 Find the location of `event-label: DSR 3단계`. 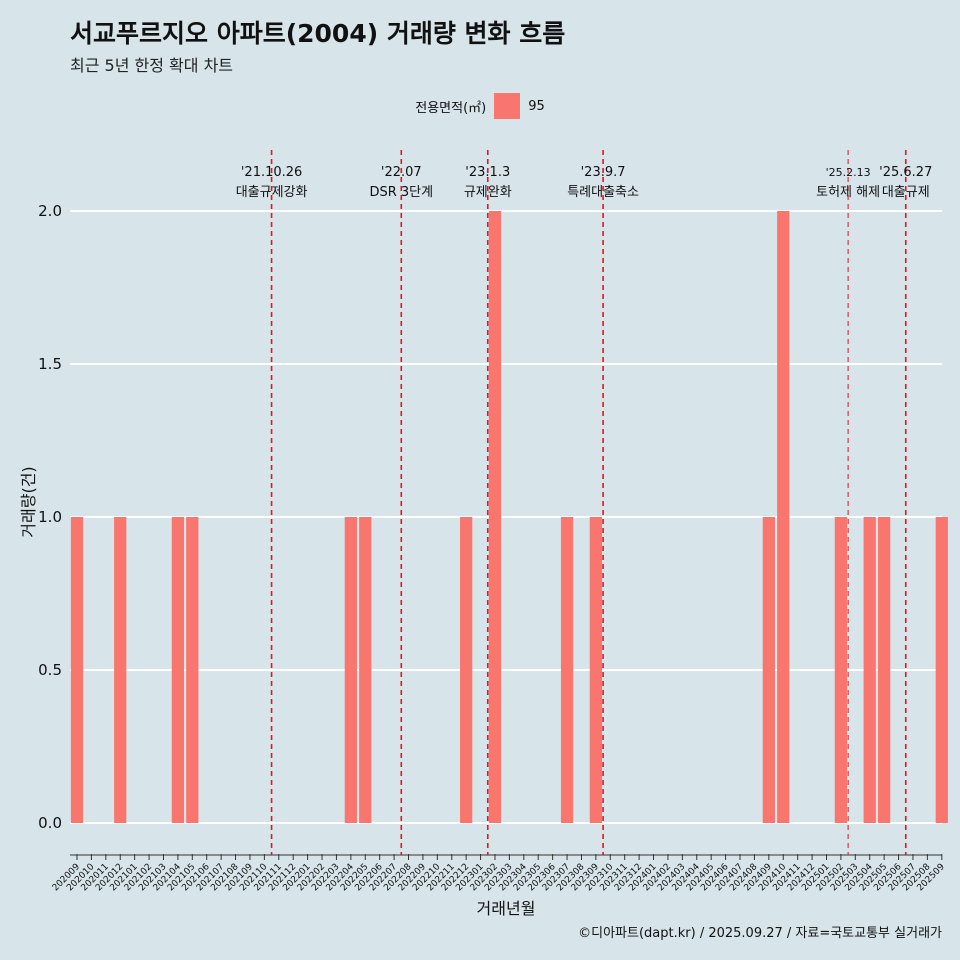

event-label: DSR 3단계 is located at coordinates (401, 192).